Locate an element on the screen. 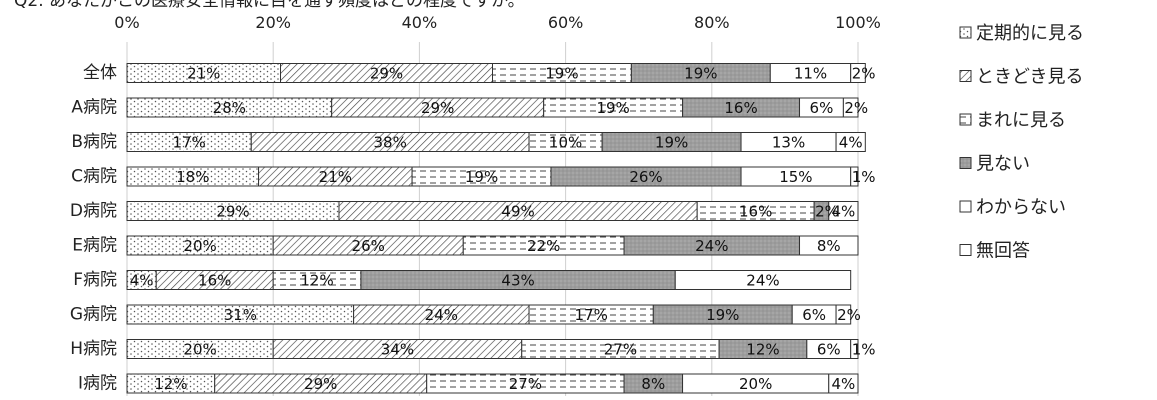  data-label: 11% is located at coordinates (810, 74).